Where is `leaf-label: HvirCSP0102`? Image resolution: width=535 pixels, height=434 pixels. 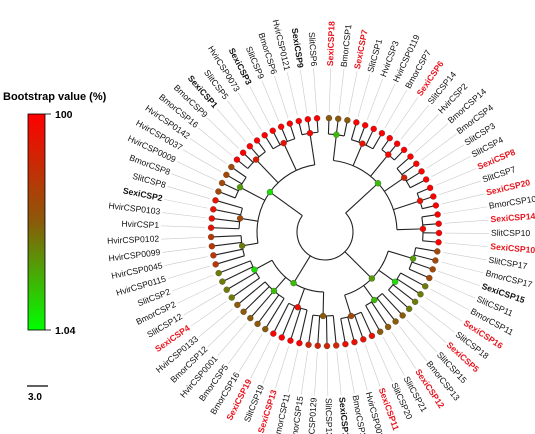 leaf-label: HvirCSP0102 is located at coordinates (133, 240).